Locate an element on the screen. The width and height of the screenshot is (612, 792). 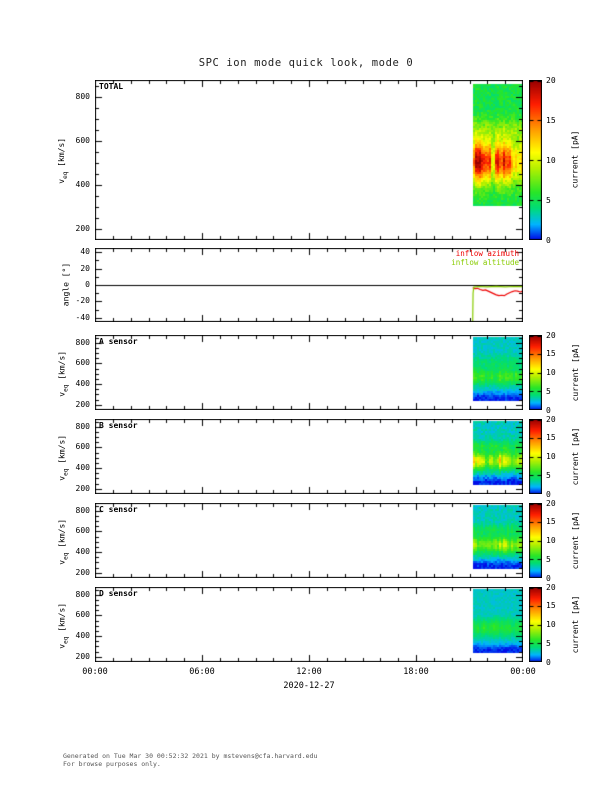
y-axis-title-angle: angle [°] is located at coordinates (66, 284).